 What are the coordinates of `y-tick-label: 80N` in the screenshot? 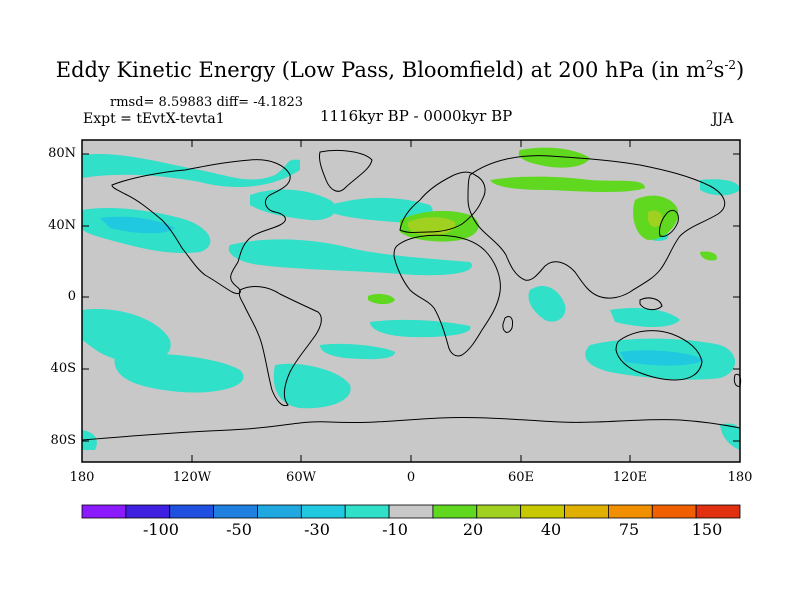 It's located at (62, 153).